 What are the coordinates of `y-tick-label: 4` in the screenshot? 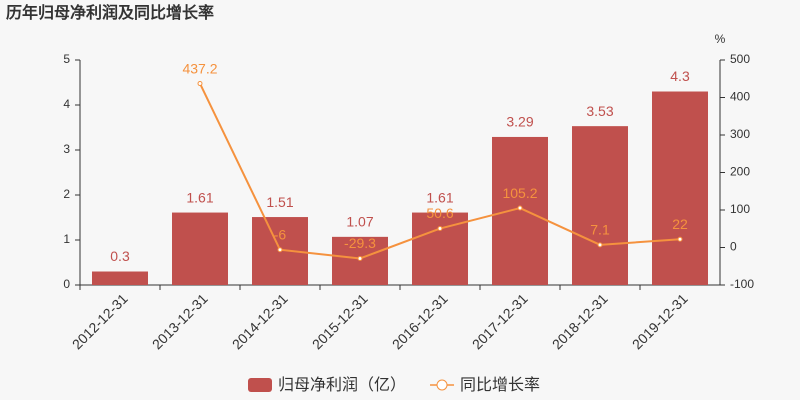 It's located at (66, 104).